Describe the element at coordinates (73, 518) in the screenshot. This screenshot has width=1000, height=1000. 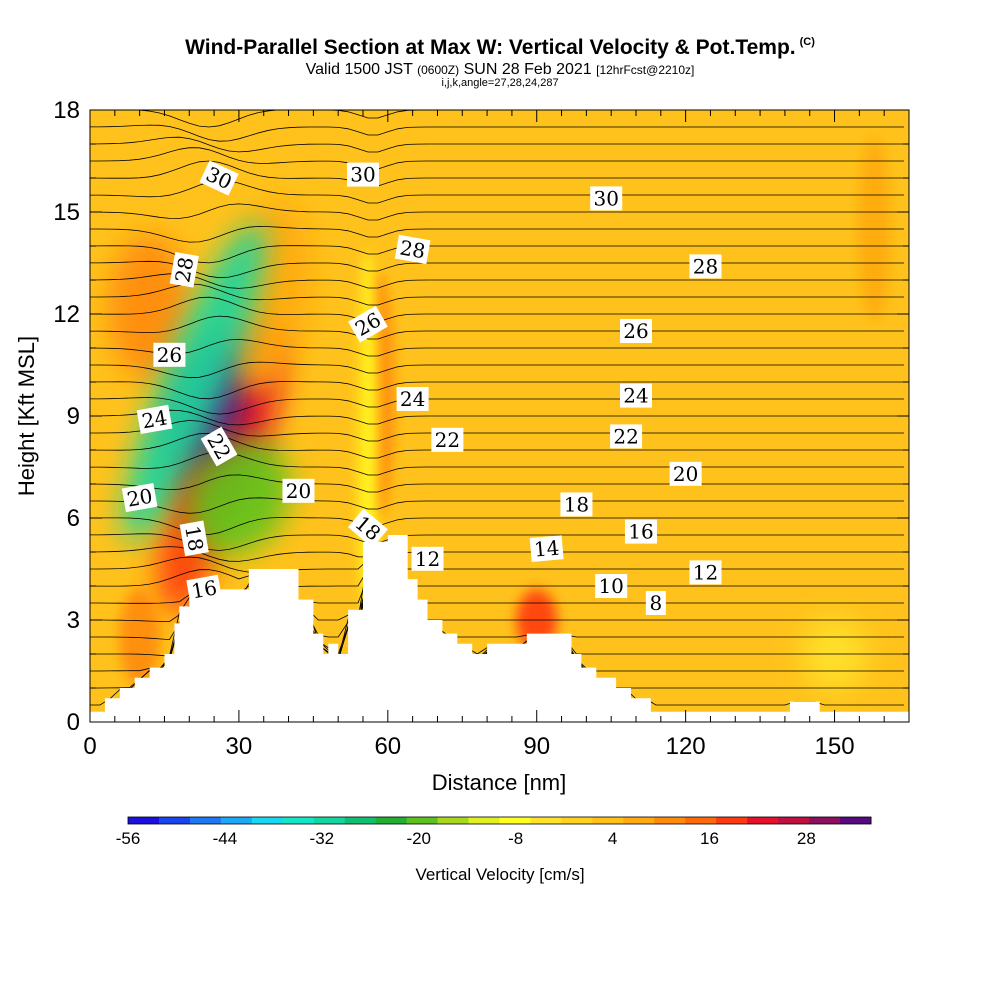
I see `y-tick-label: 6` at that location.